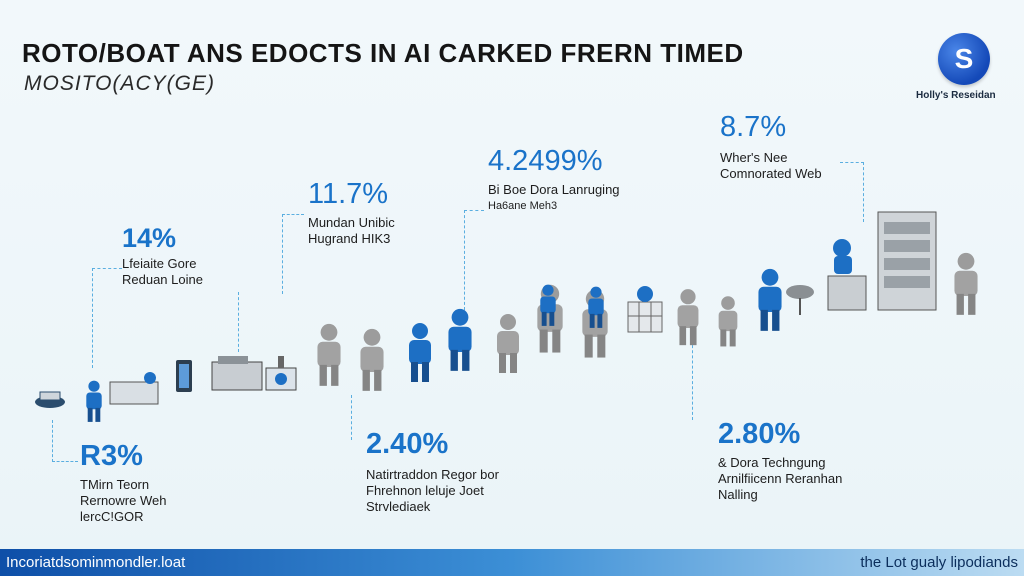 The width and height of the screenshot is (1024, 576). I want to click on brand-name: Holly's Reseidan, so click(956, 95).